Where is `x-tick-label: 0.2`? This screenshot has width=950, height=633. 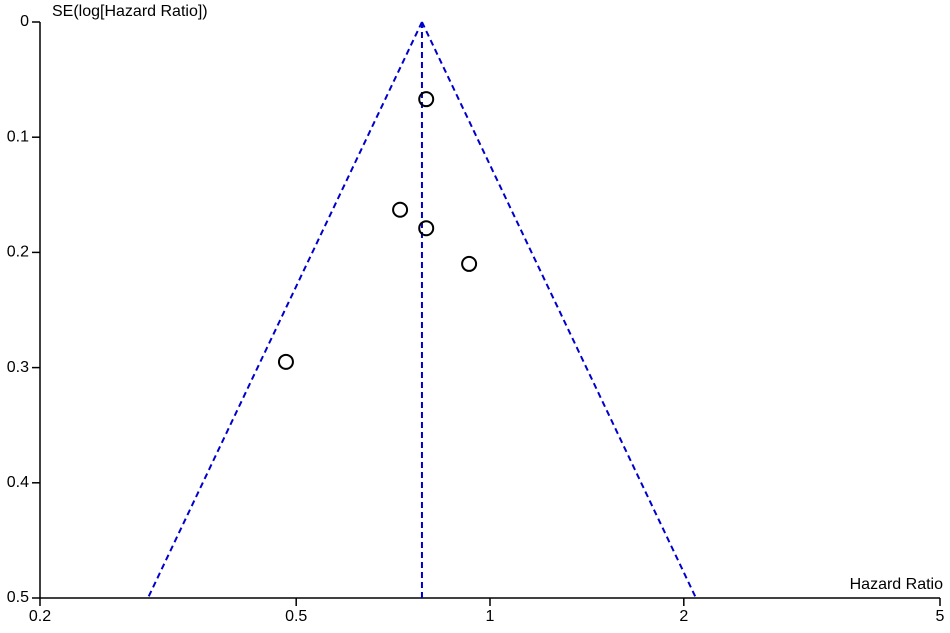 x-tick-label: 0.2 is located at coordinates (40, 616).